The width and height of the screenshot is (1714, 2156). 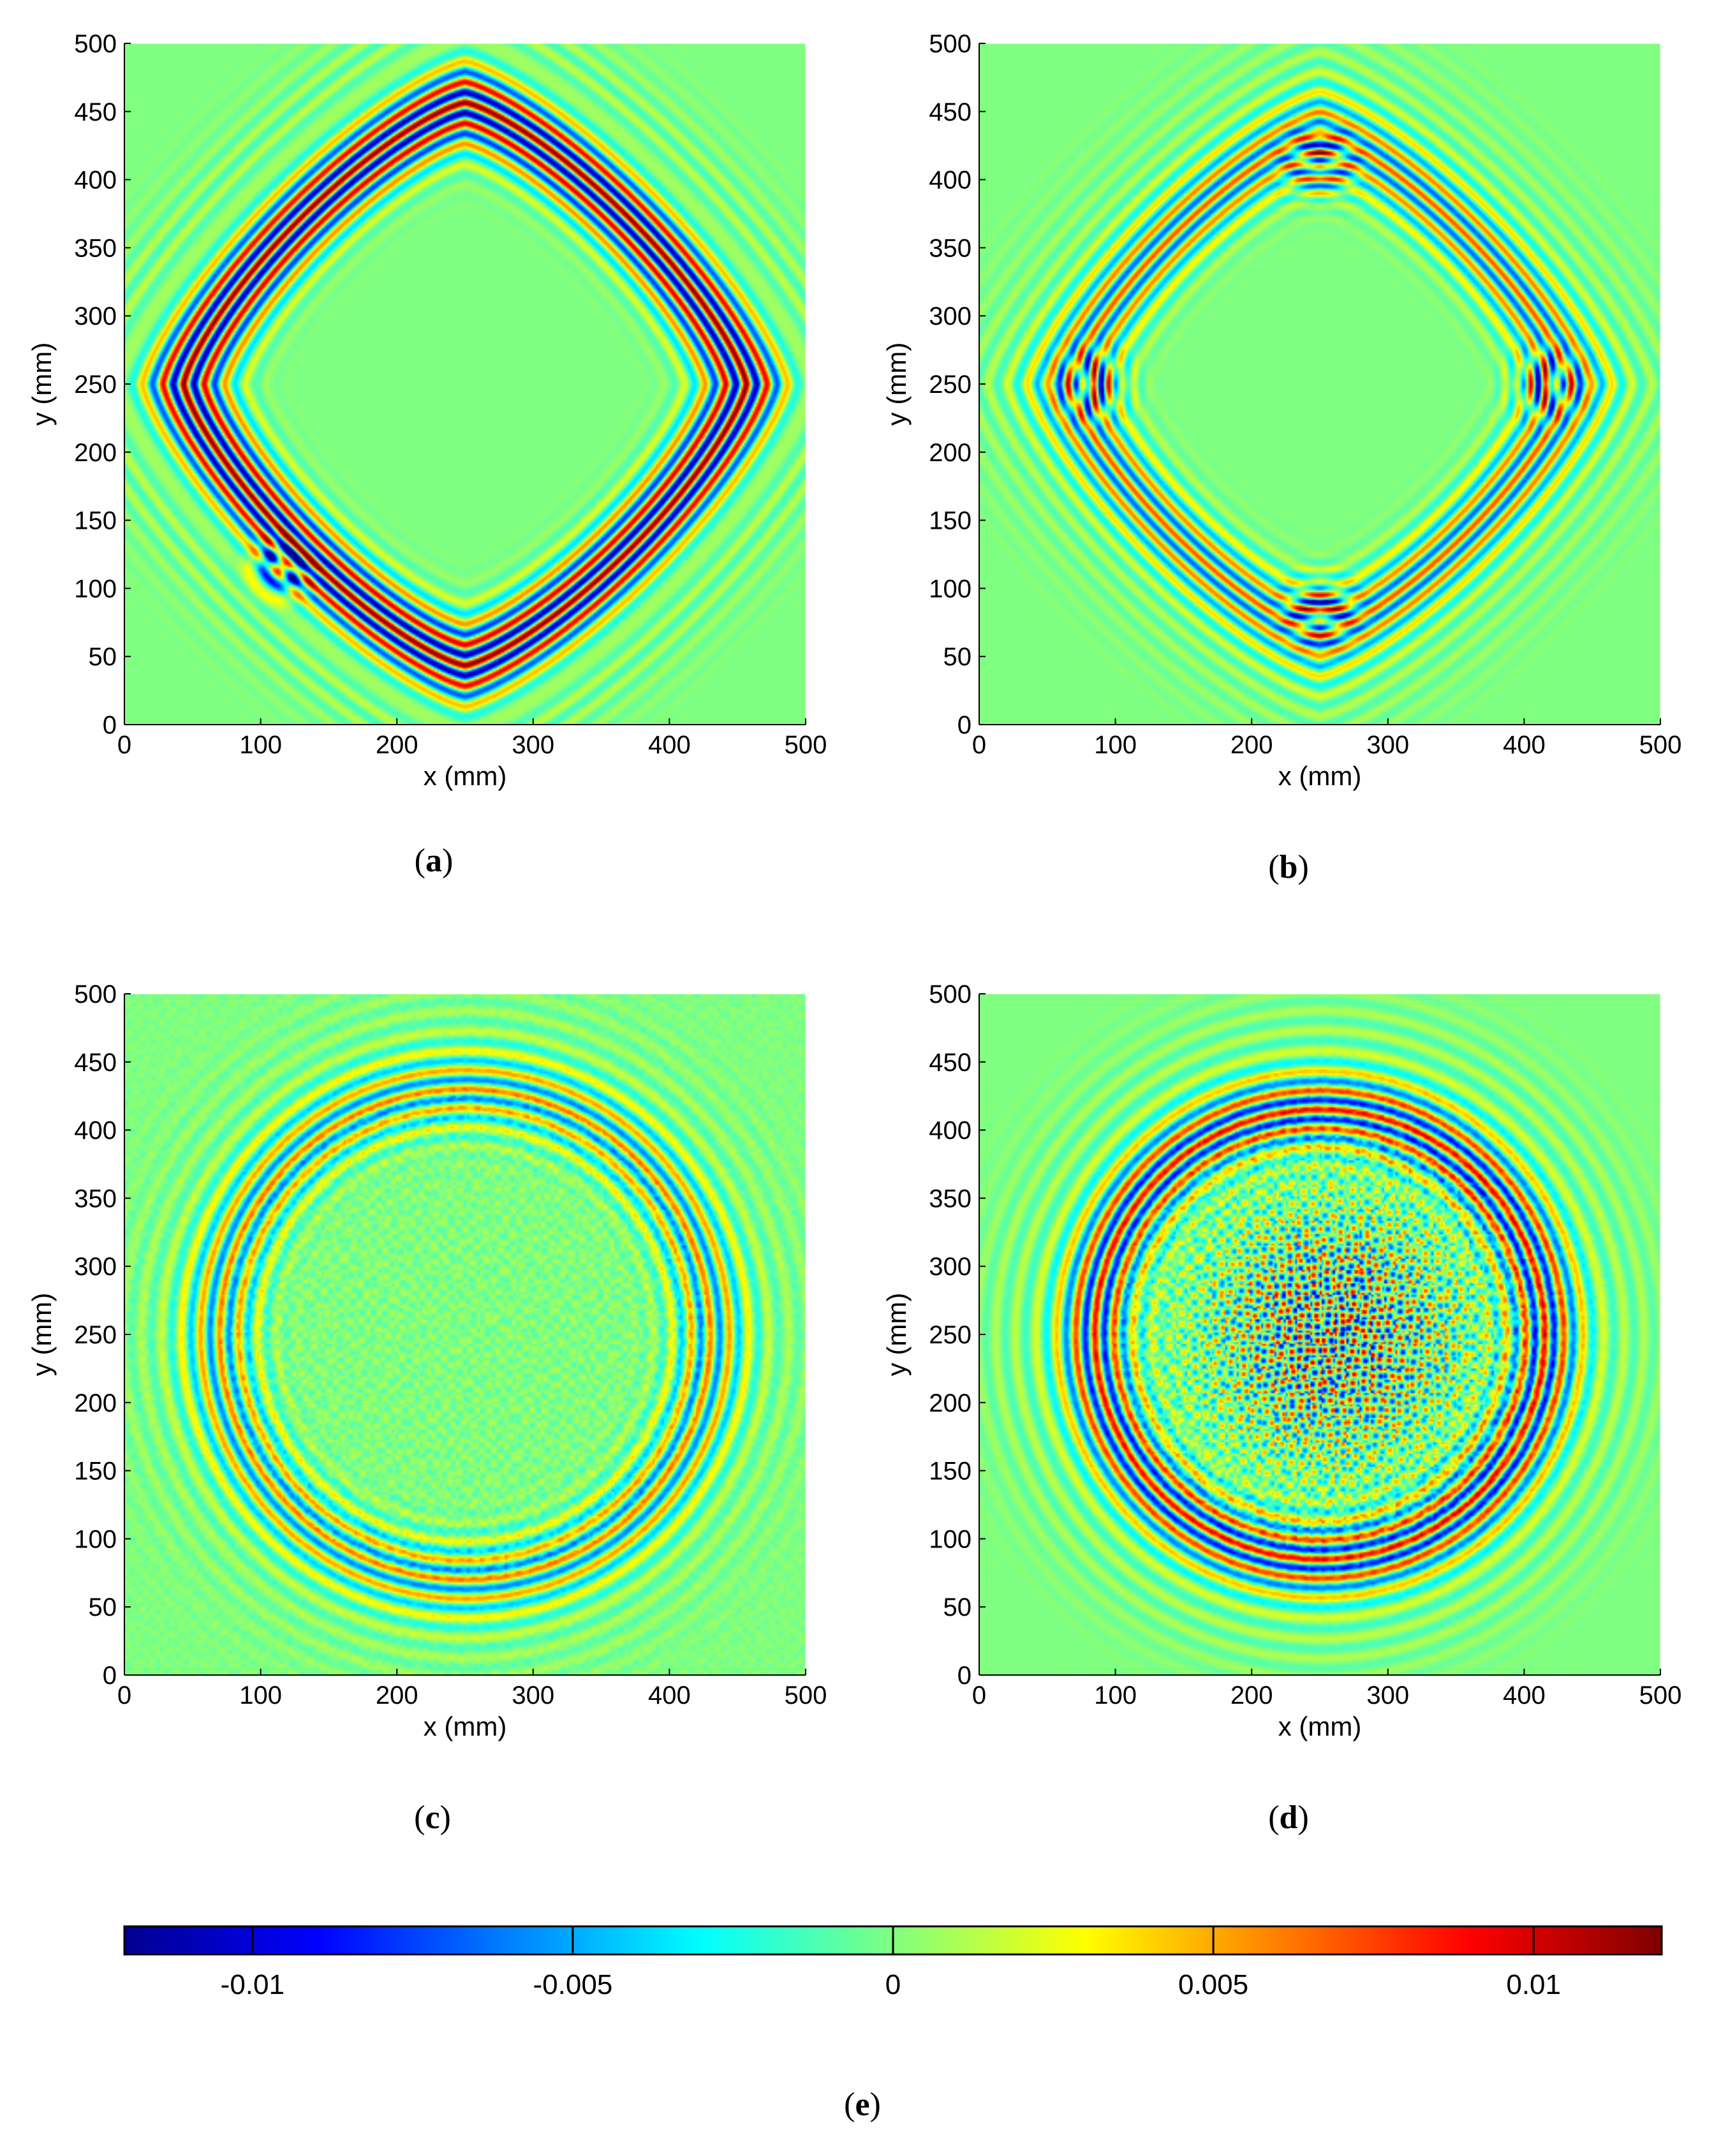 What do you see at coordinates (863, 2104) in the screenshot?
I see `caption-e: (e)` at bounding box center [863, 2104].